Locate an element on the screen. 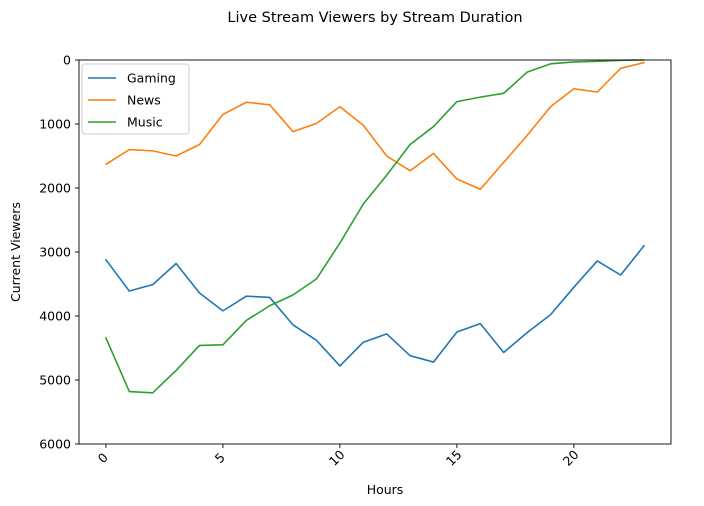 The width and height of the screenshot is (704, 506). x-tick-label: 10 is located at coordinates (337, 458).